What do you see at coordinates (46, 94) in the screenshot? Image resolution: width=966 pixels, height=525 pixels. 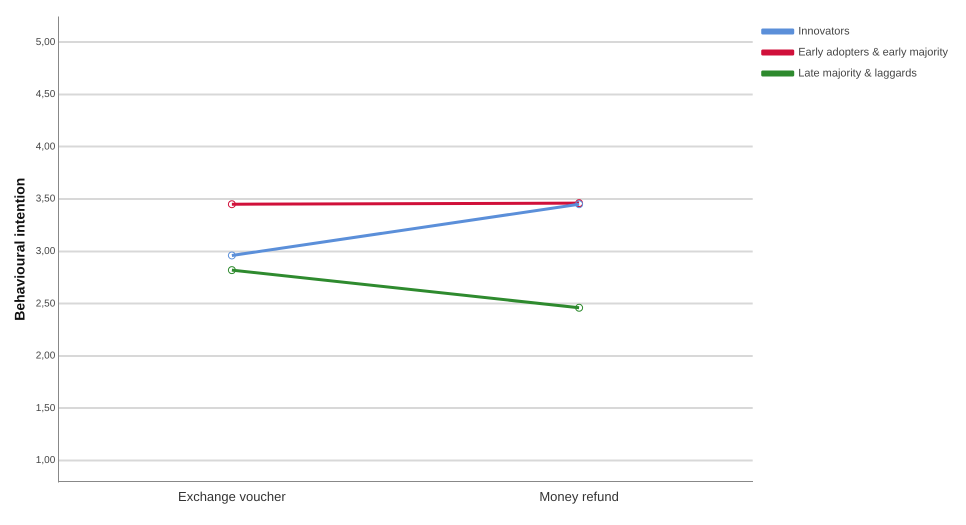 I see `y-tick-label: 4,50` at bounding box center [46, 94].